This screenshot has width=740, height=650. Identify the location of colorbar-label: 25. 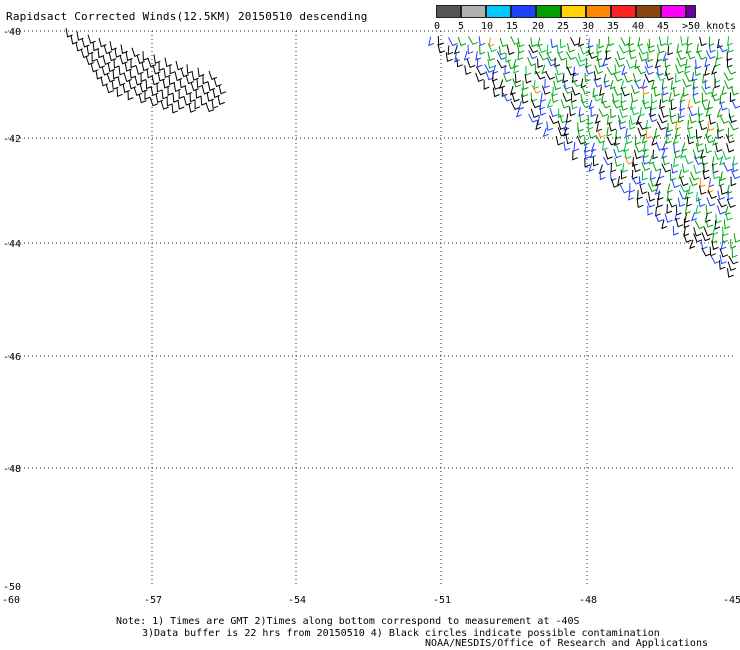
(563, 26).